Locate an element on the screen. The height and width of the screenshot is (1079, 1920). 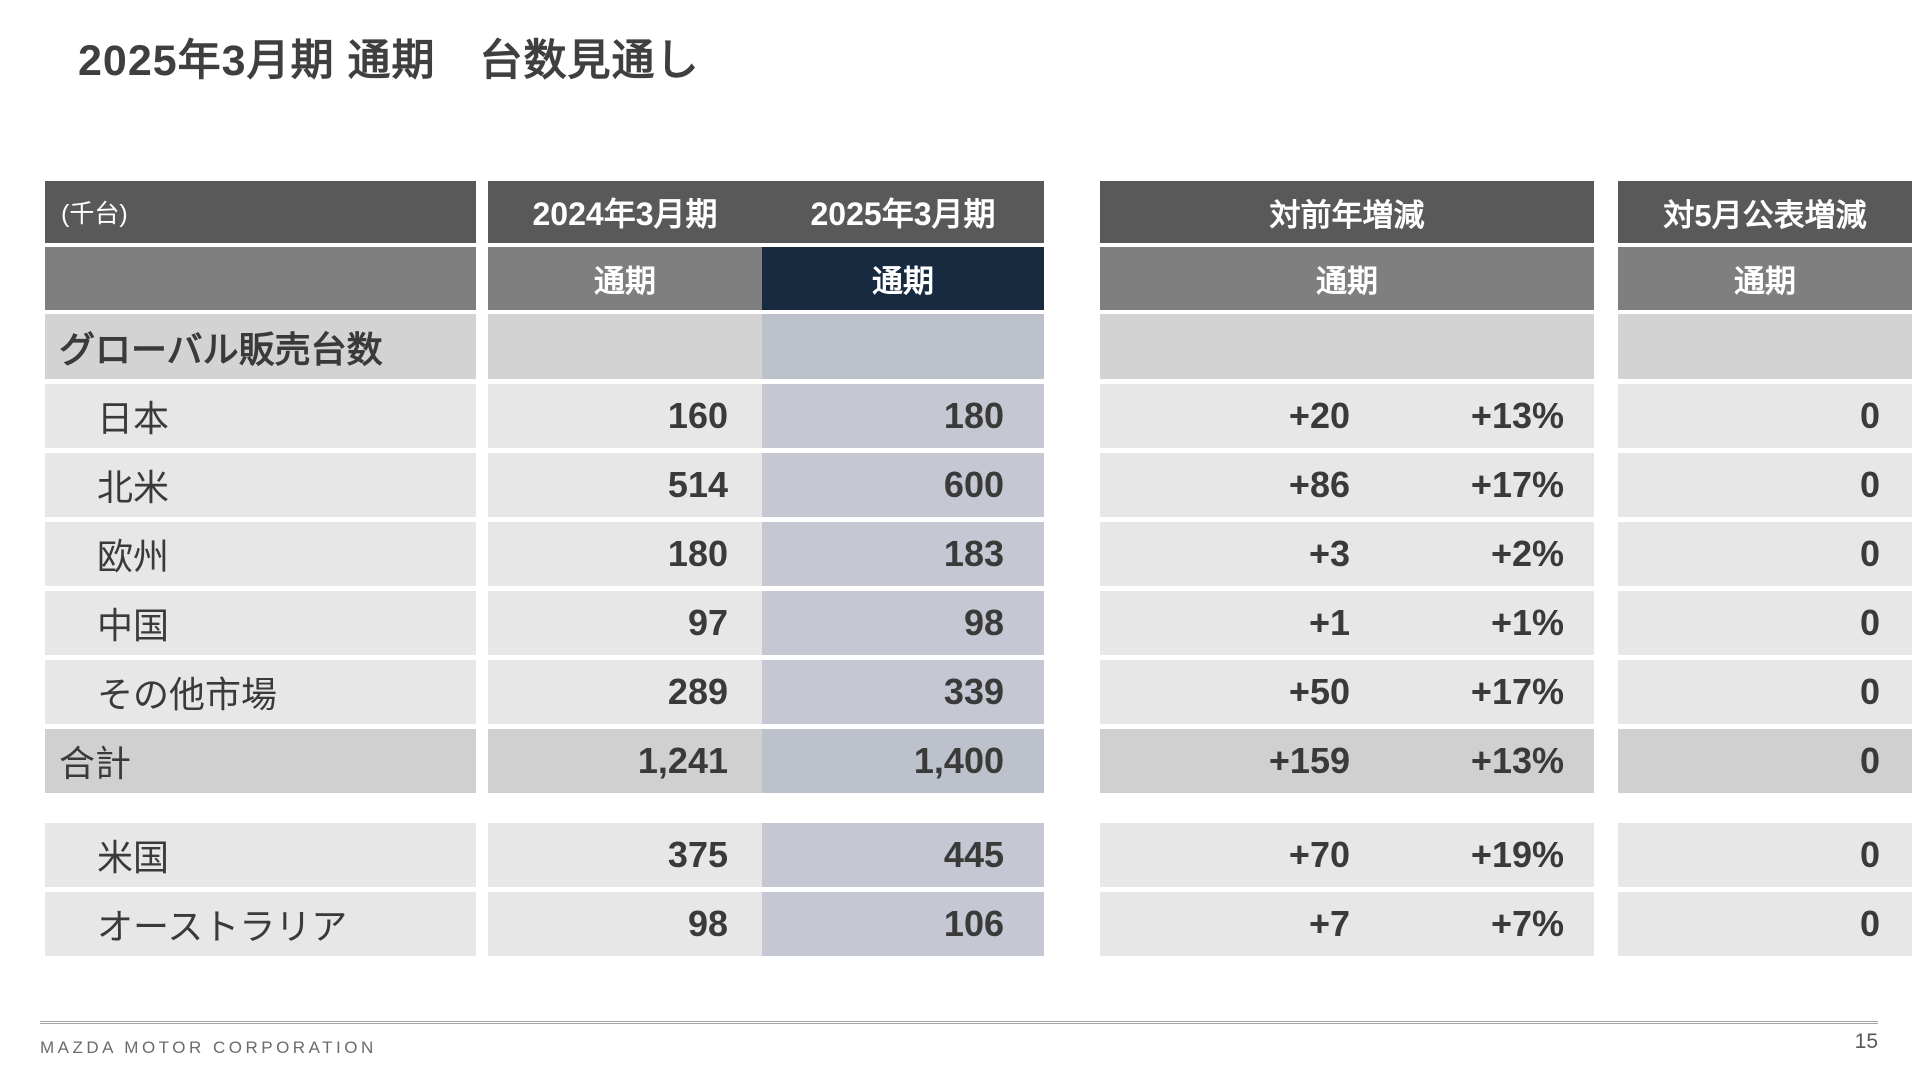
yoy-cell: +50 +17% is located at coordinates (1347, 692).